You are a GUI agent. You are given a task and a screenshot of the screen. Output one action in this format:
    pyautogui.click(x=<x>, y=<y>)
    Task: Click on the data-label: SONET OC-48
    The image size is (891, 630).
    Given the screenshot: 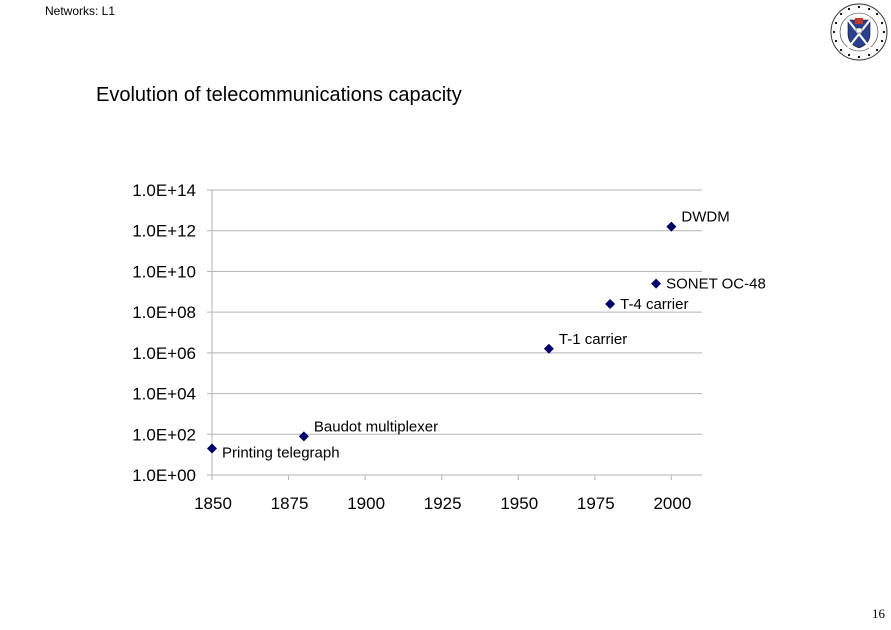 What is the action you would take?
    pyautogui.click(x=716, y=284)
    